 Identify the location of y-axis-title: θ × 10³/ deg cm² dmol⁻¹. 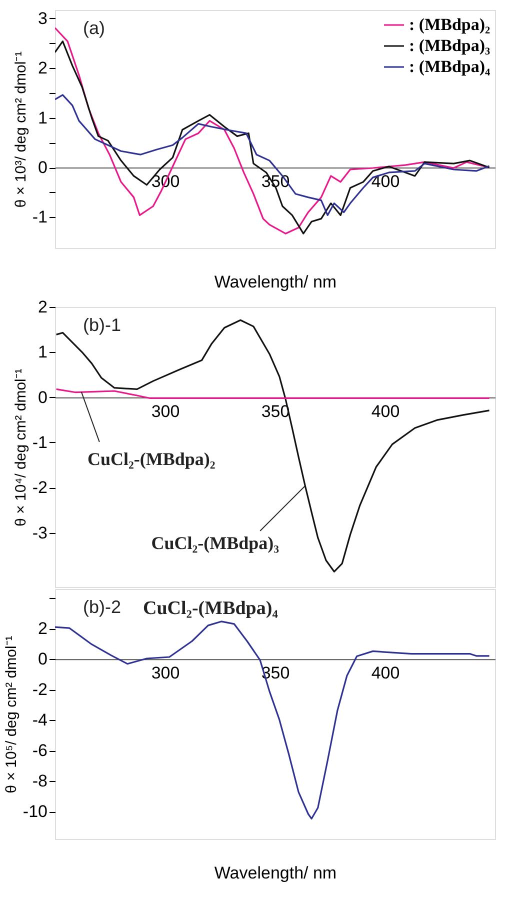
(21, 129).